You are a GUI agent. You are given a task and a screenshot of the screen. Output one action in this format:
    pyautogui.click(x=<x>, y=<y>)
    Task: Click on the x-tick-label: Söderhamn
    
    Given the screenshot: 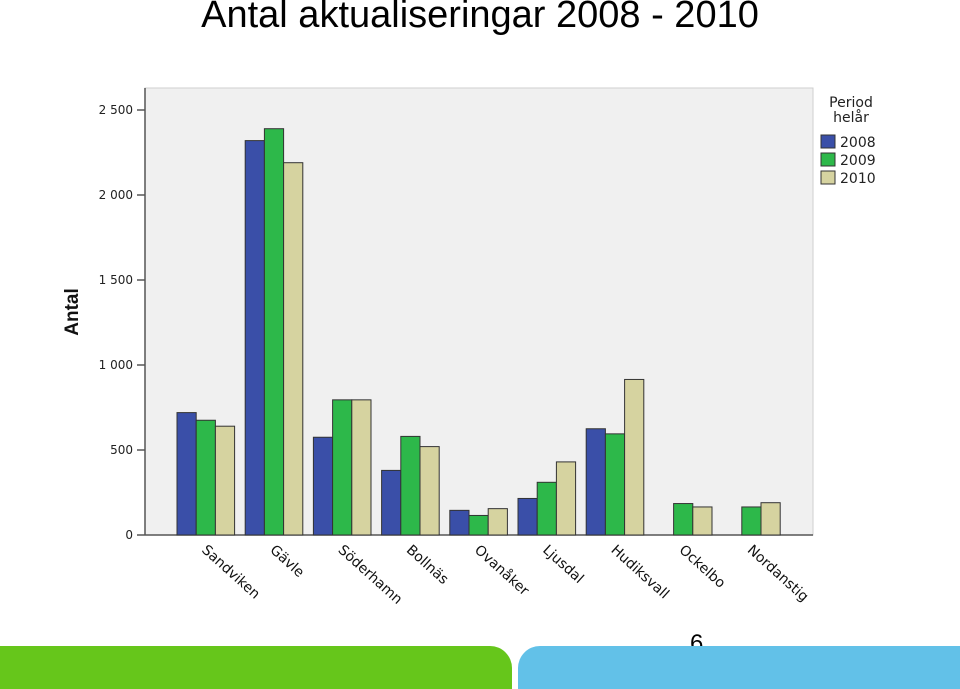 What is the action you would take?
    pyautogui.click(x=370, y=575)
    